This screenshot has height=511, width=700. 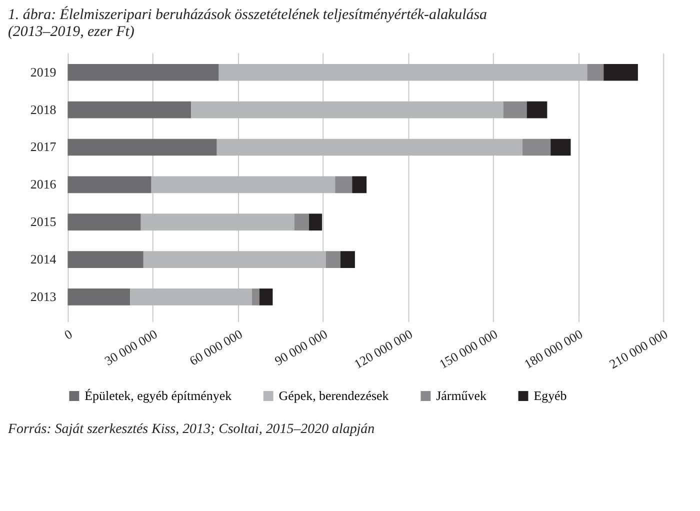 I want to click on y-tick-label: 2017, so click(x=43, y=146).